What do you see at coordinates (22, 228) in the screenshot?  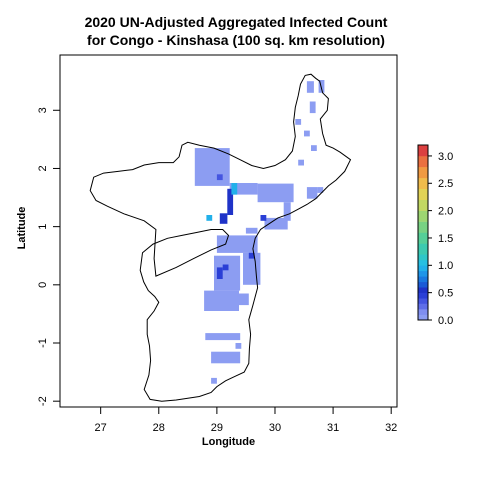 I see `y-axis-label: Latitude` at bounding box center [22, 228].